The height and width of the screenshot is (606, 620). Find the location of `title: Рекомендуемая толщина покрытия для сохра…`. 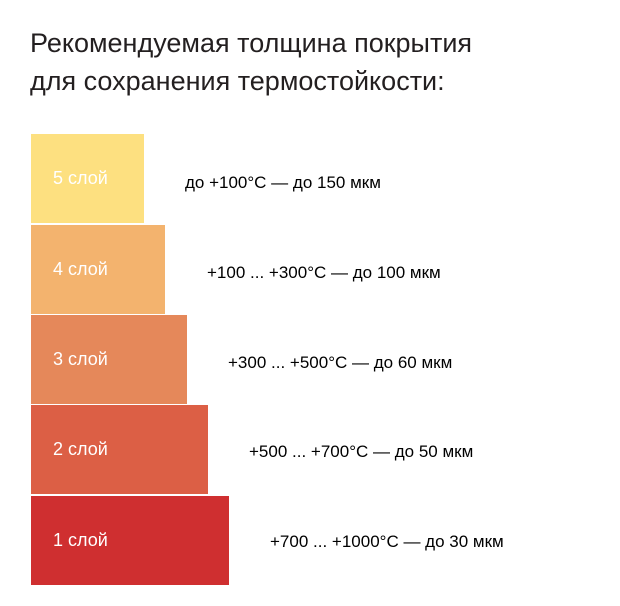

title: Рекомендуемая толщина покрытия для сохра… is located at coordinates (251, 62).